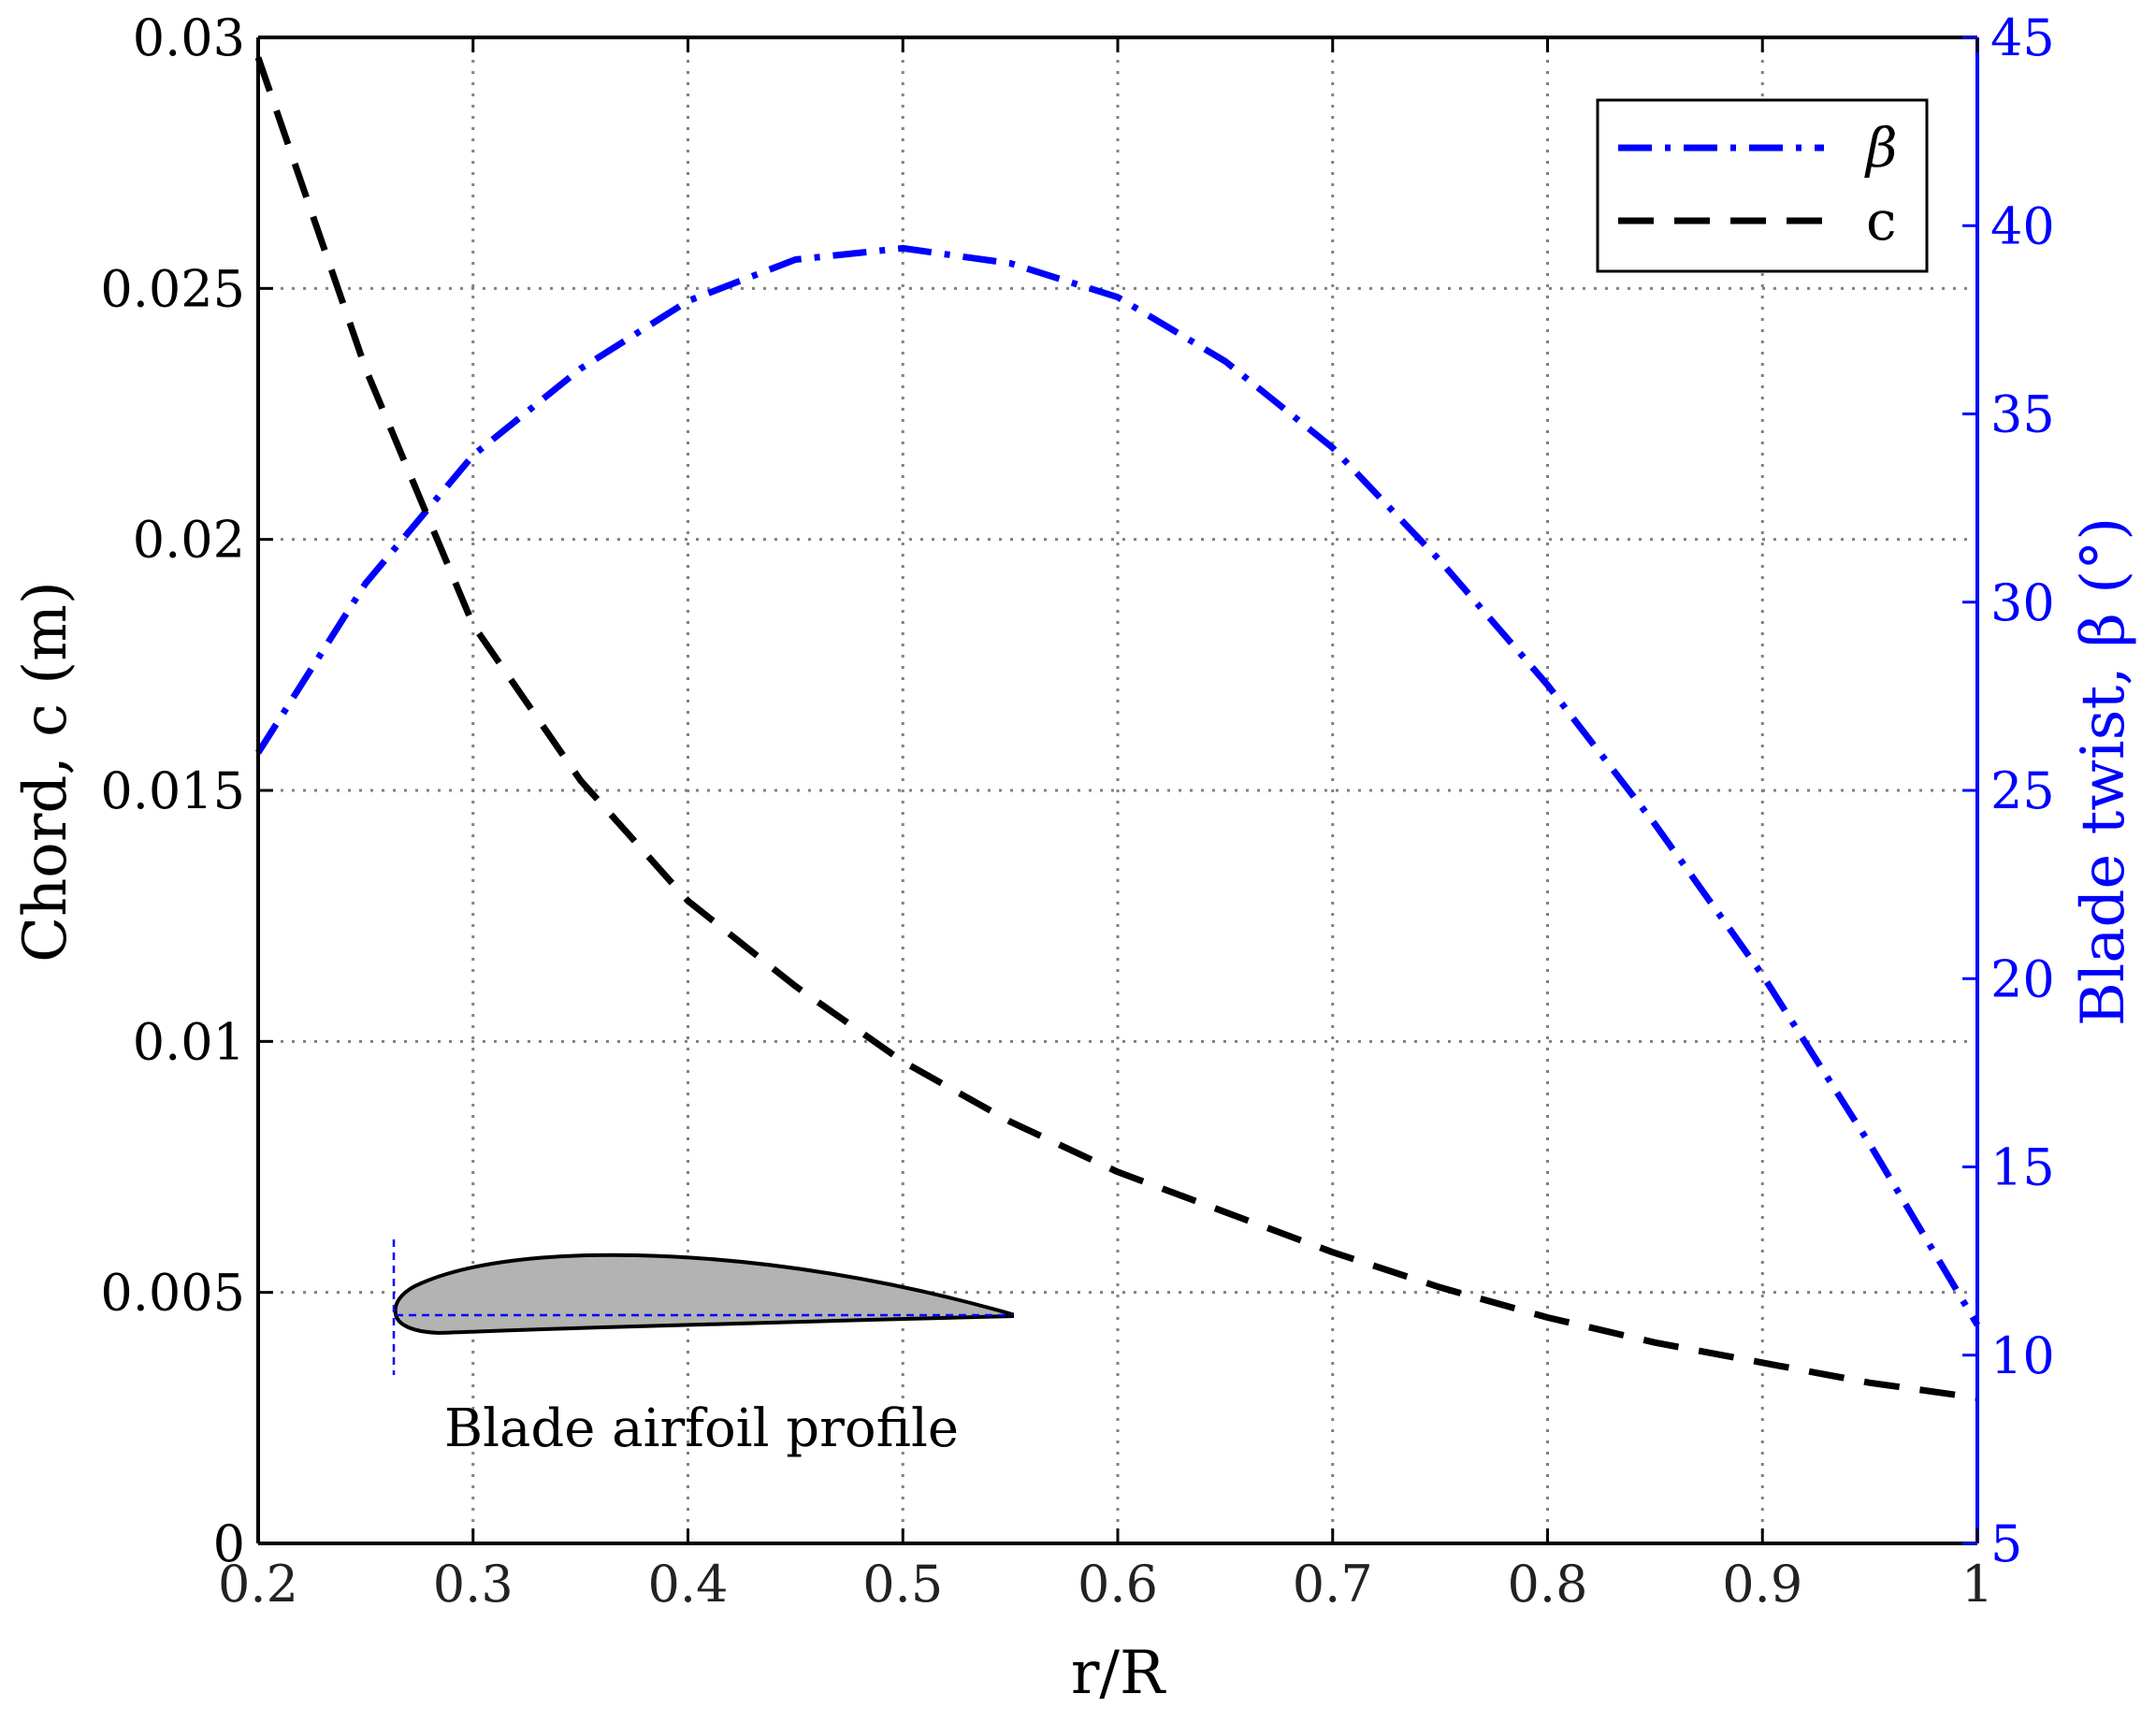 This screenshot has width=2156, height=1723. I want to click on y-left-tick-label: 0.02, so click(189, 540).